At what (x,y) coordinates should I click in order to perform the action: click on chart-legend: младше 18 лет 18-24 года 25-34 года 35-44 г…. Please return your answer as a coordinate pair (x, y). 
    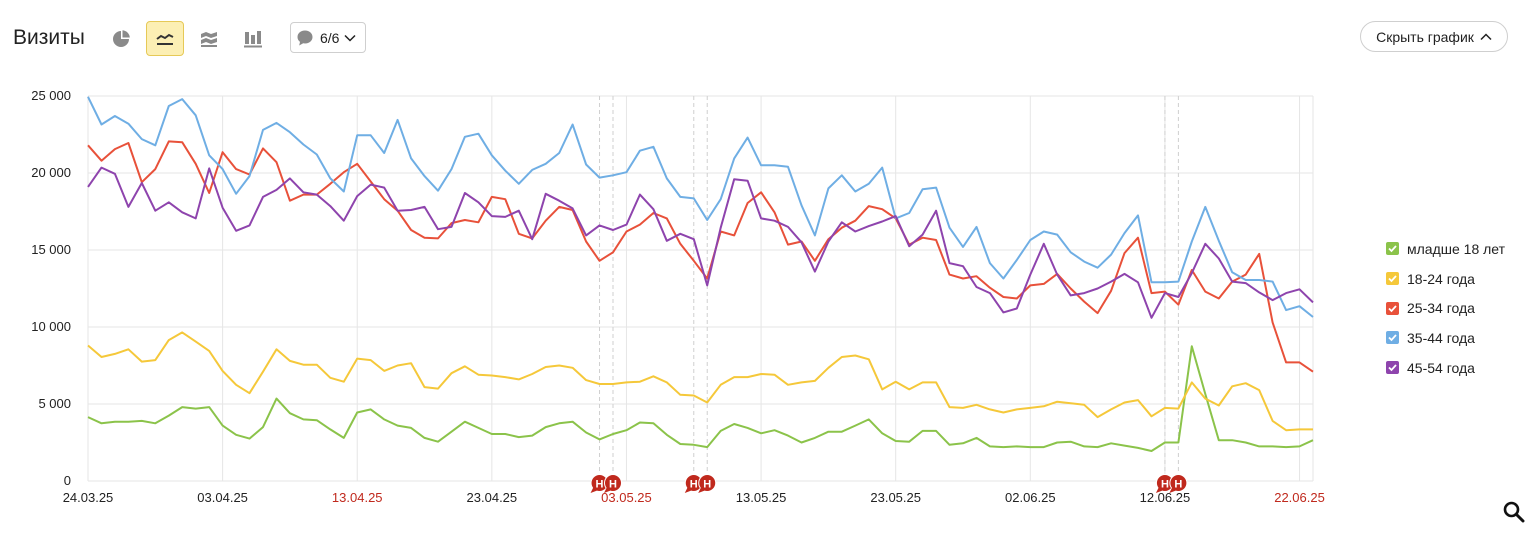
    Looking at the image, I should click on (1445, 308).